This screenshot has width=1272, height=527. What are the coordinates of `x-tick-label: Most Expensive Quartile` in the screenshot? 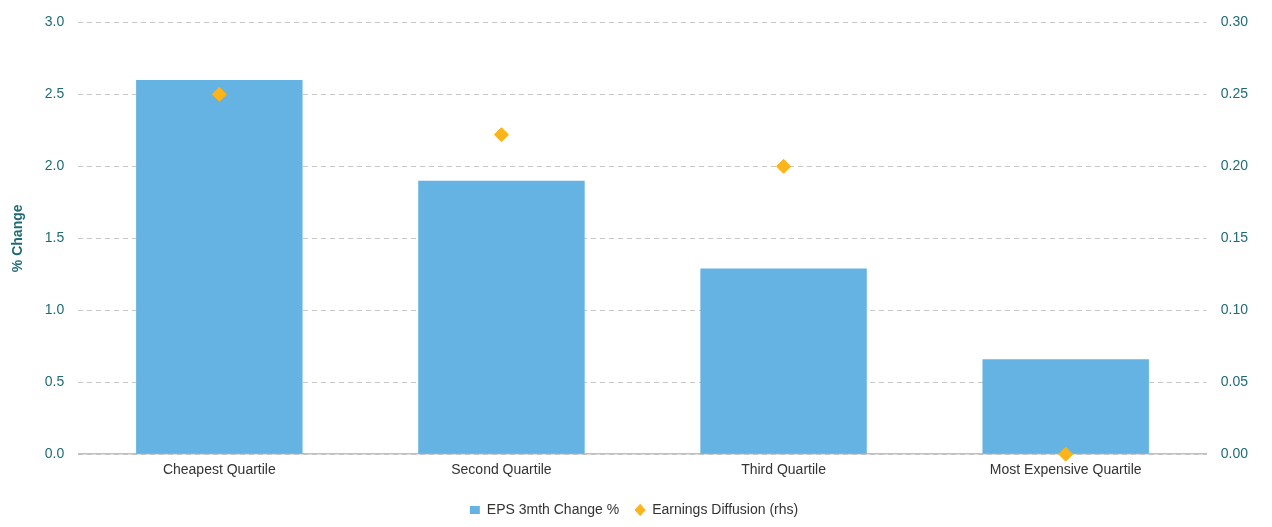 It's located at (1065, 469).